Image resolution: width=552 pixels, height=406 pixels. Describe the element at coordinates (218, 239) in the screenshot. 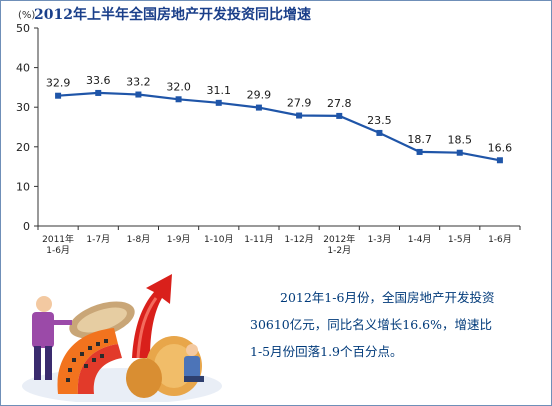

I see `x-tick-label: 1-10月` at that location.